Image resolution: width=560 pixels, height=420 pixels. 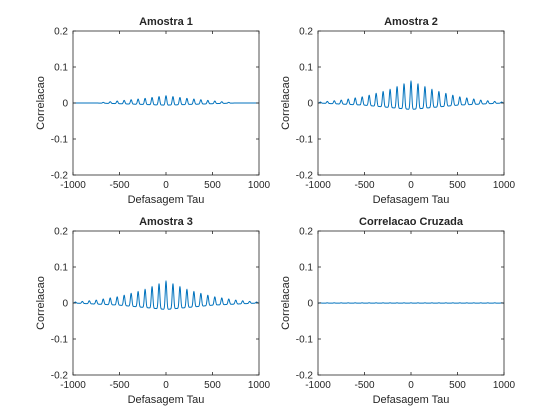 What do you see at coordinates (166, 22) in the screenshot?
I see `subplot-title: Amostra 1` at bounding box center [166, 22].